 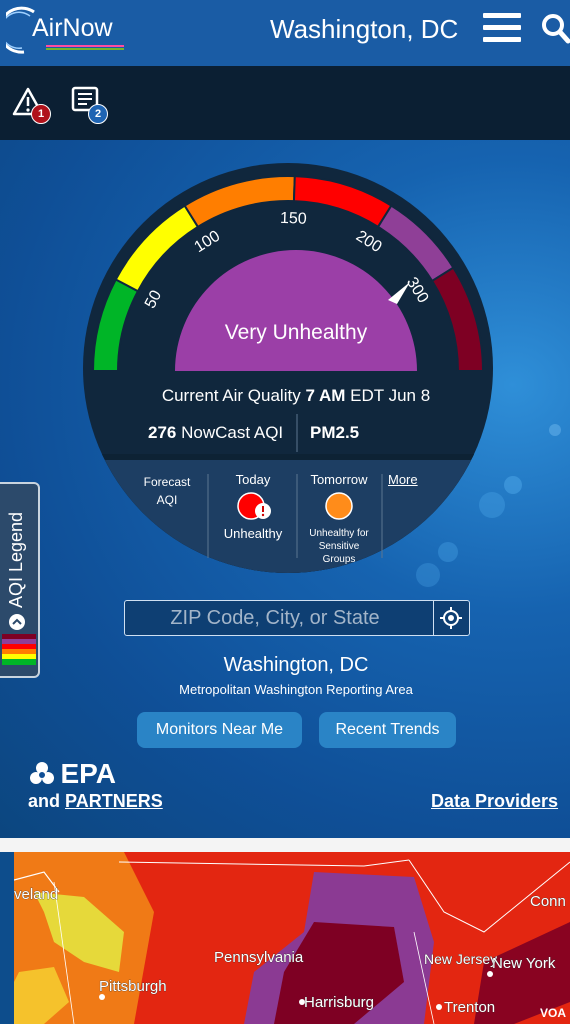 I want to click on tomorrow-label: Tomorrow, so click(x=339, y=479).